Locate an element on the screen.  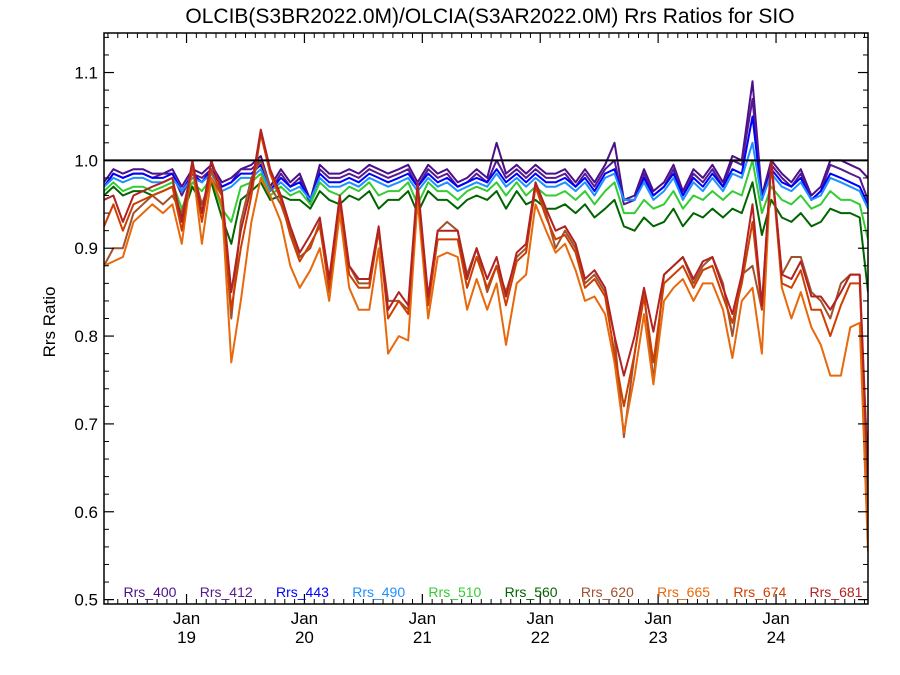
y-tick-label: 0.8 is located at coordinates (86, 336).